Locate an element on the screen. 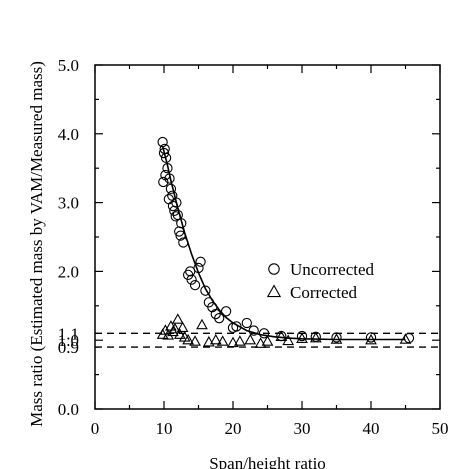 Image resolution: width=474 pixels, height=469 pixels. reference-lines is located at coordinates (267, 340).